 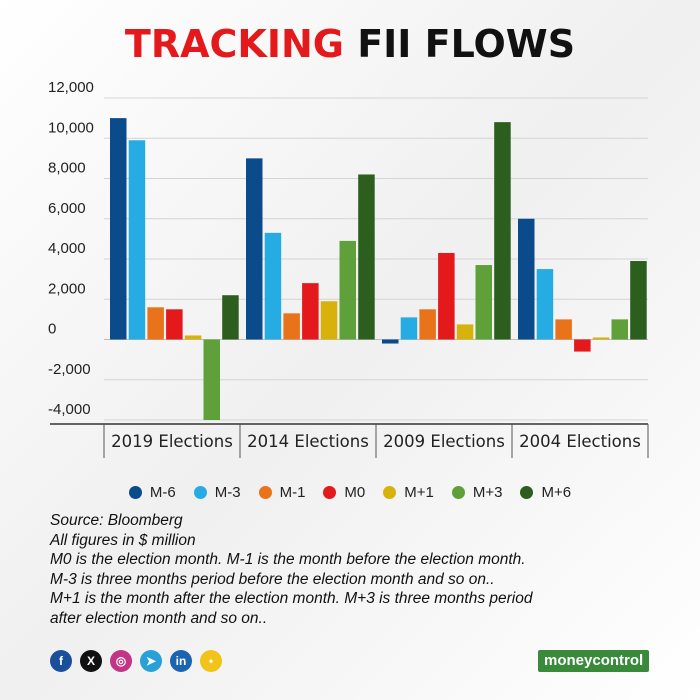 I want to click on category-label: 2009 Elections, so click(x=444, y=441).